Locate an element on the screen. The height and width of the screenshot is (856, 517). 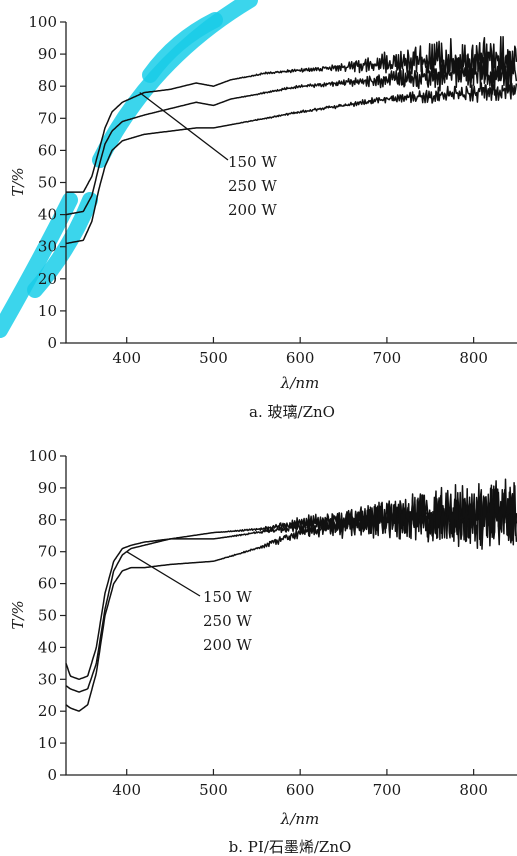
legend-a: 150 W 250 W 200 W is located at coordinates (208, 155).